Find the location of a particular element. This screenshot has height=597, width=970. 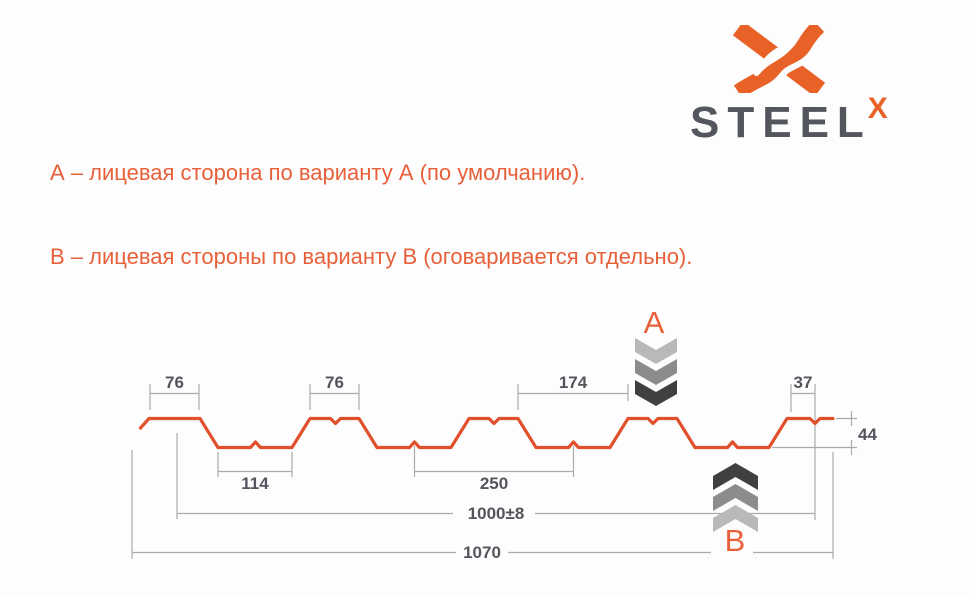

dim-top-flange-1: 76 is located at coordinates (174, 382).